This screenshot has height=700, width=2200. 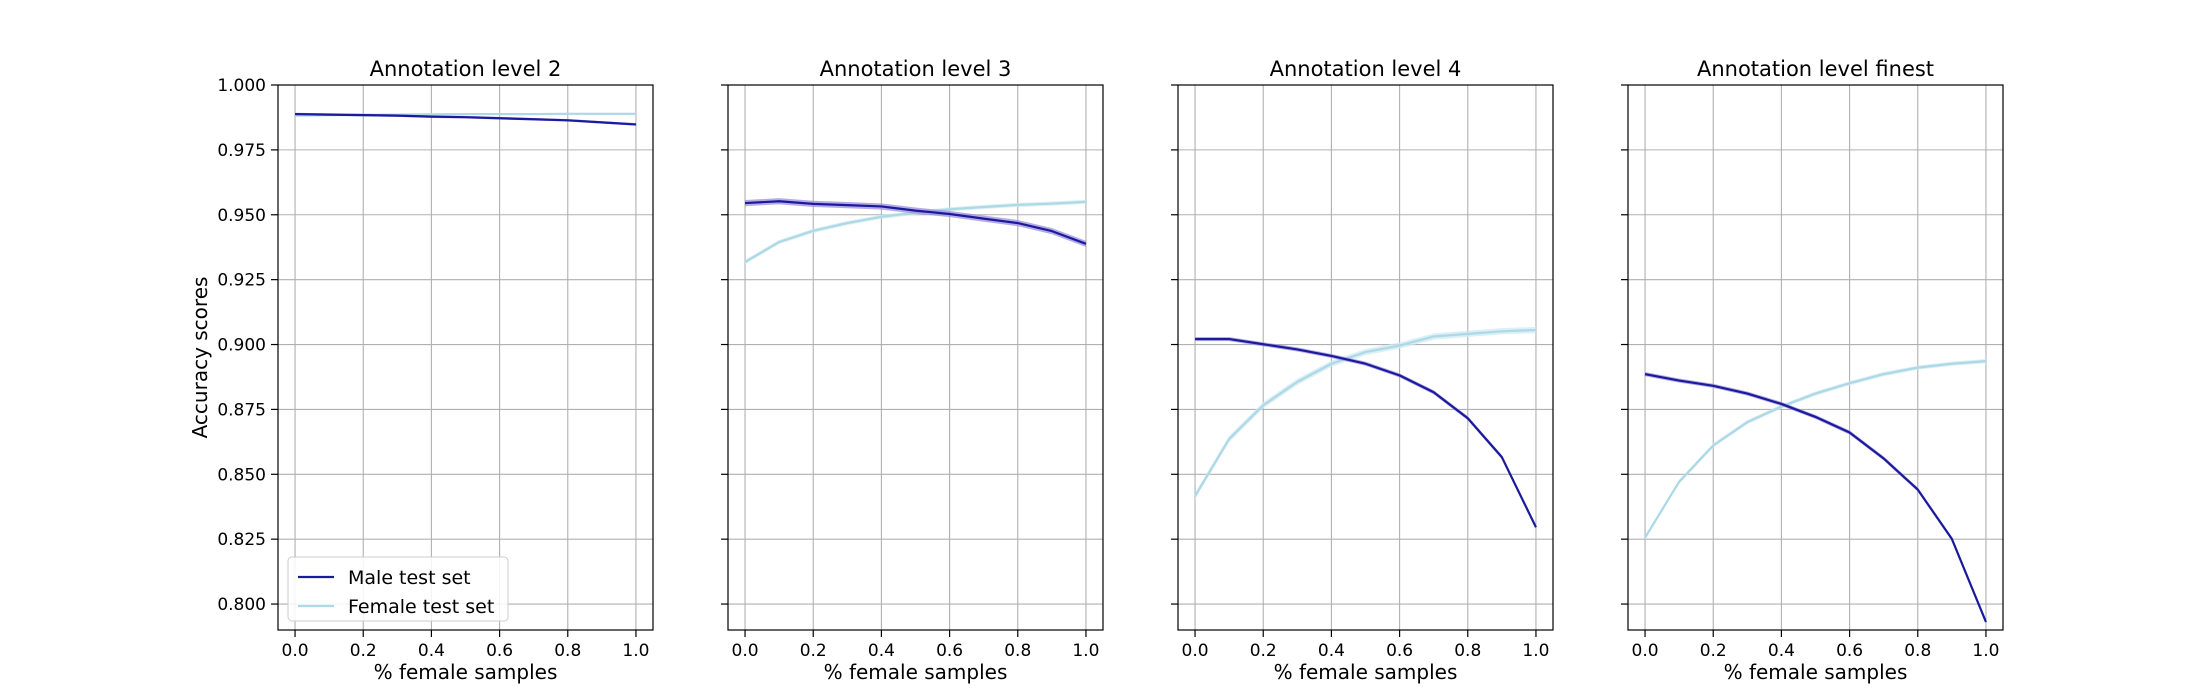 I want to click on confidence-band-male, so click(x=1365, y=433).